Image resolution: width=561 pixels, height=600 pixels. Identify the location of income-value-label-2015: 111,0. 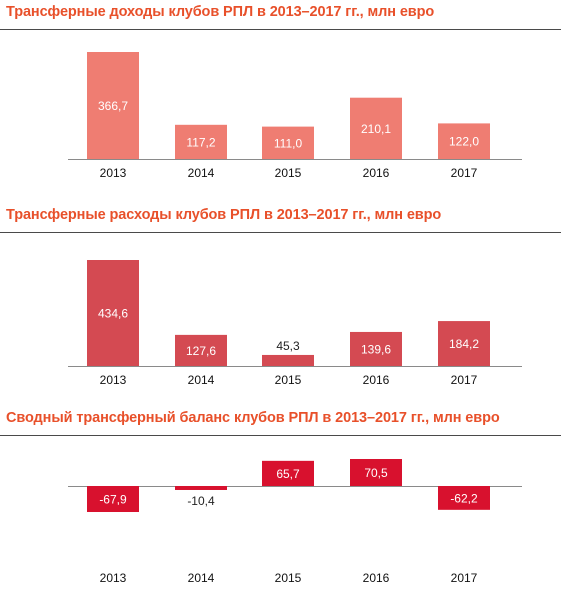
(288, 143).